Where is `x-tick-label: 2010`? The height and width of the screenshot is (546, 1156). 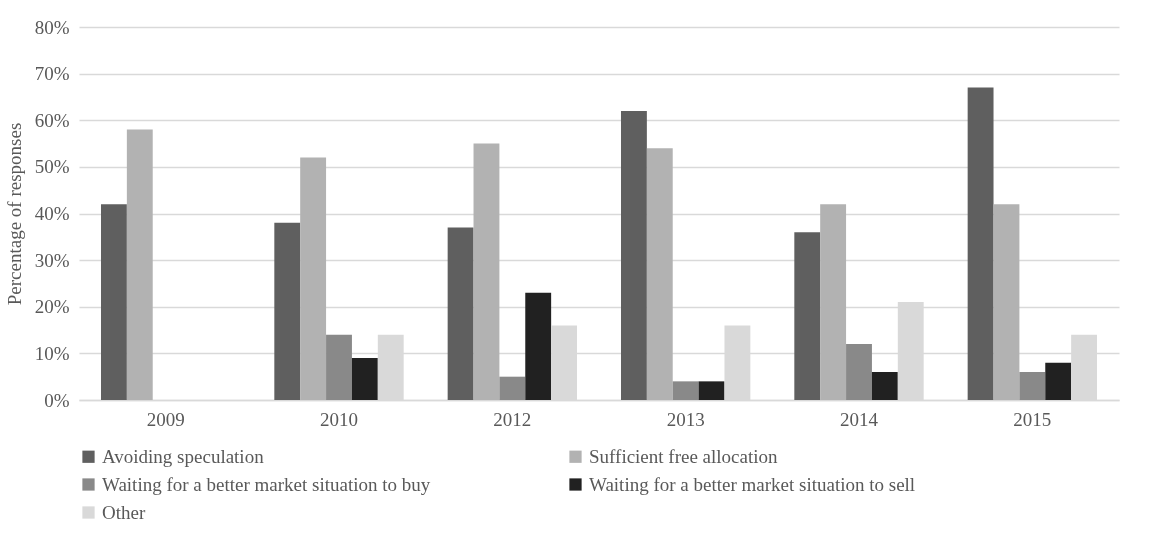
x-tick-label: 2010 is located at coordinates (339, 419).